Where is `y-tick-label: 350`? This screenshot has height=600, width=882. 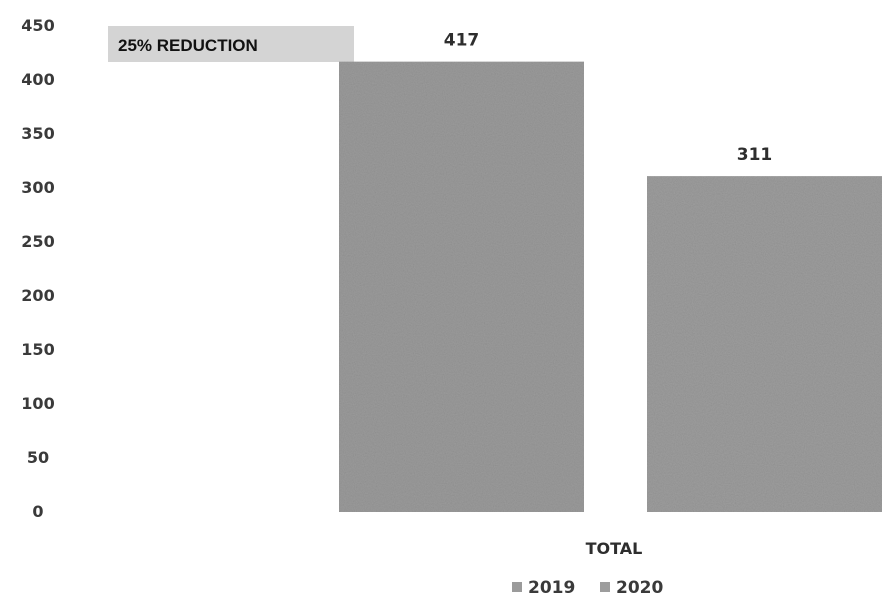
y-tick-label: 350 is located at coordinates (37, 133).